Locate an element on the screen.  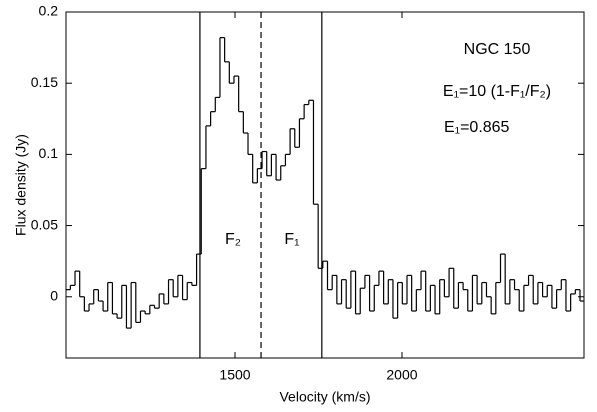
annotation: F₁ is located at coordinates (291, 239).